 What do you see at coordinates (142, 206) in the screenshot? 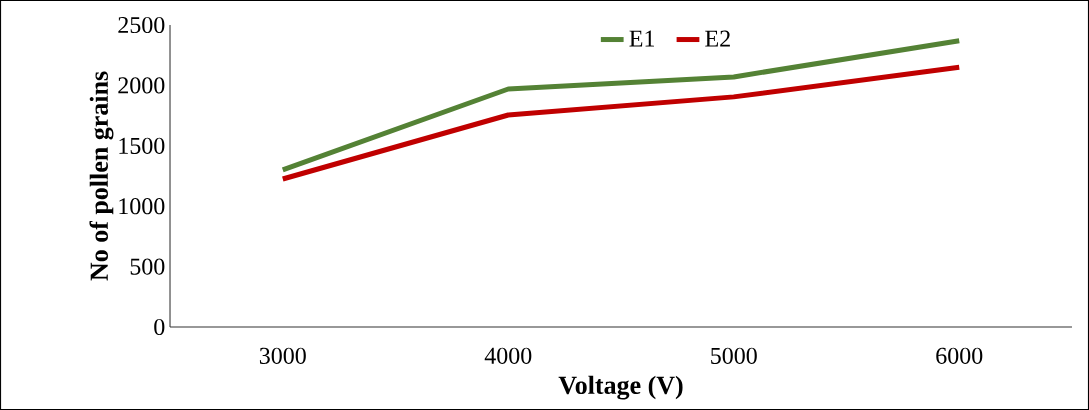
I see `y-tick-label: 1000` at bounding box center [142, 206].